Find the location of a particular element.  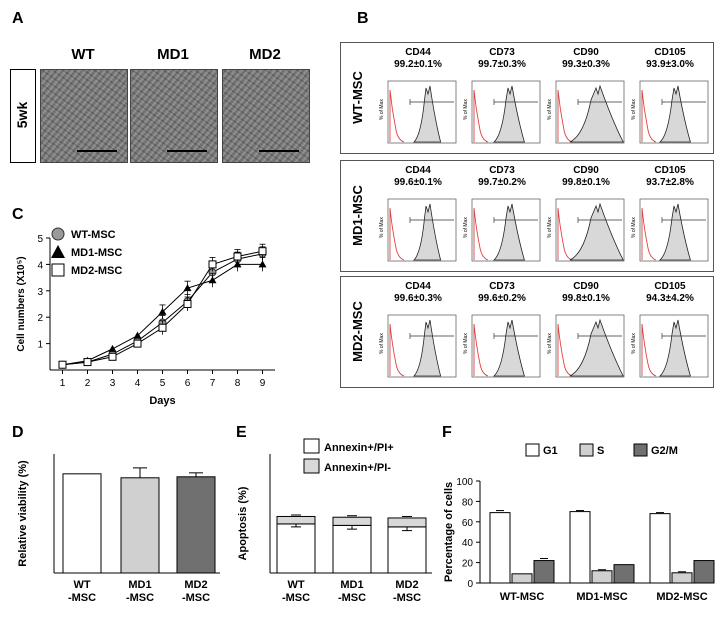

panel-label-f: F is located at coordinates (447, 432).